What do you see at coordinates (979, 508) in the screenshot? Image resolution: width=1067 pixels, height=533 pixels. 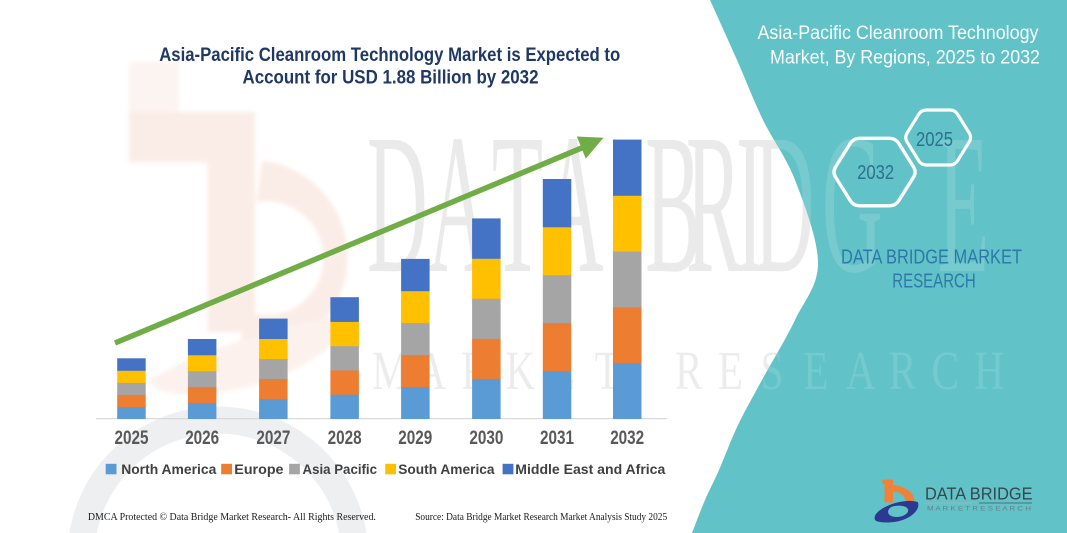 I see `svg-text: M A R K E T R E S E A R C H` at bounding box center [979, 508].